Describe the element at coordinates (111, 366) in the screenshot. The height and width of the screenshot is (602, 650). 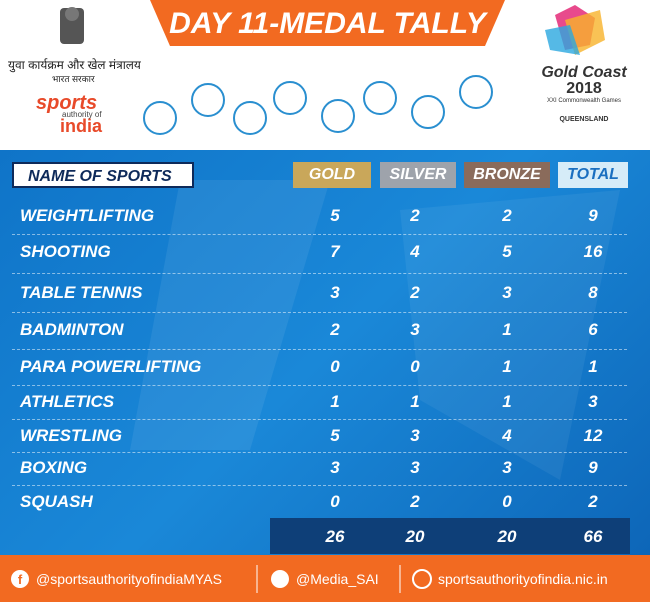
I see `sport-name: PARA POWERLIFTING` at that location.